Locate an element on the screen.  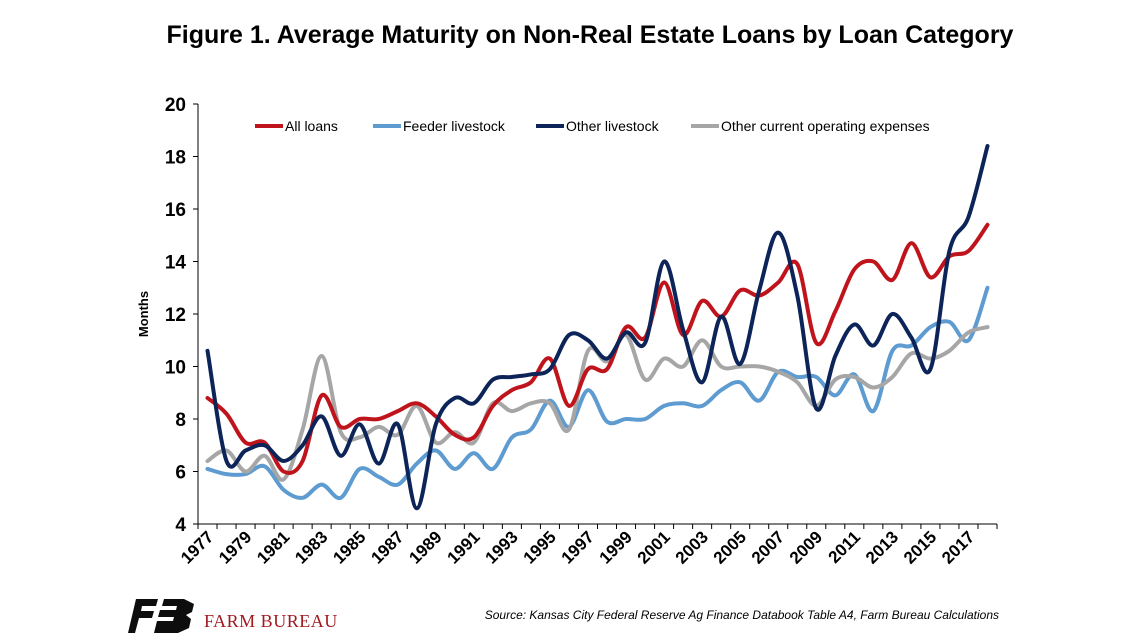
y-tick-label: 8 is located at coordinates (180, 420).